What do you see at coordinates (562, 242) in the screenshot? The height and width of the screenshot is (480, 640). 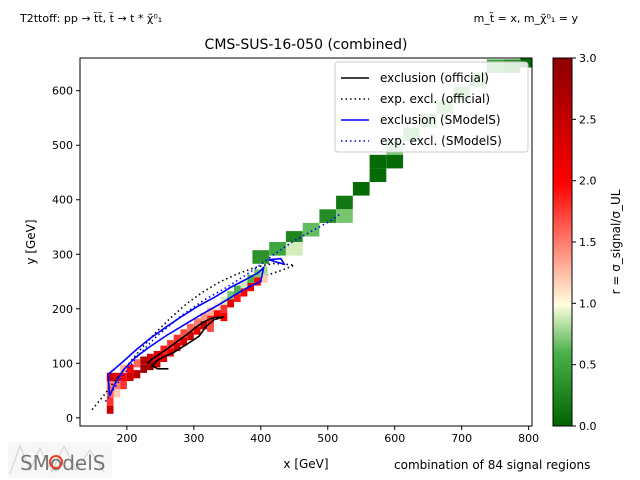 I see `colorbar-gradient` at bounding box center [562, 242].